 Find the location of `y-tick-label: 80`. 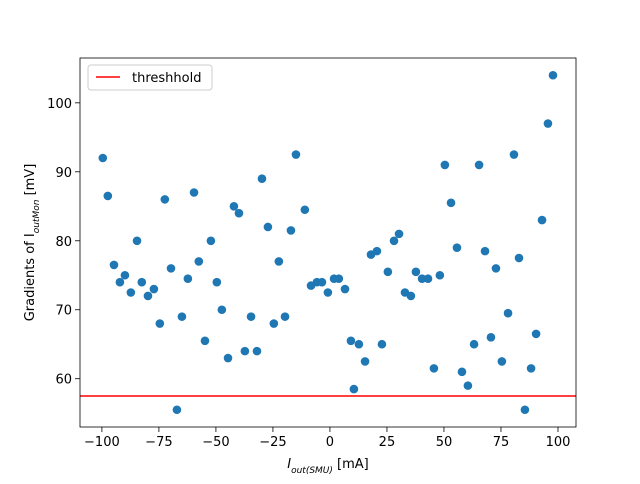

y-tick-label: 80 is located at coordinates (63, 242).